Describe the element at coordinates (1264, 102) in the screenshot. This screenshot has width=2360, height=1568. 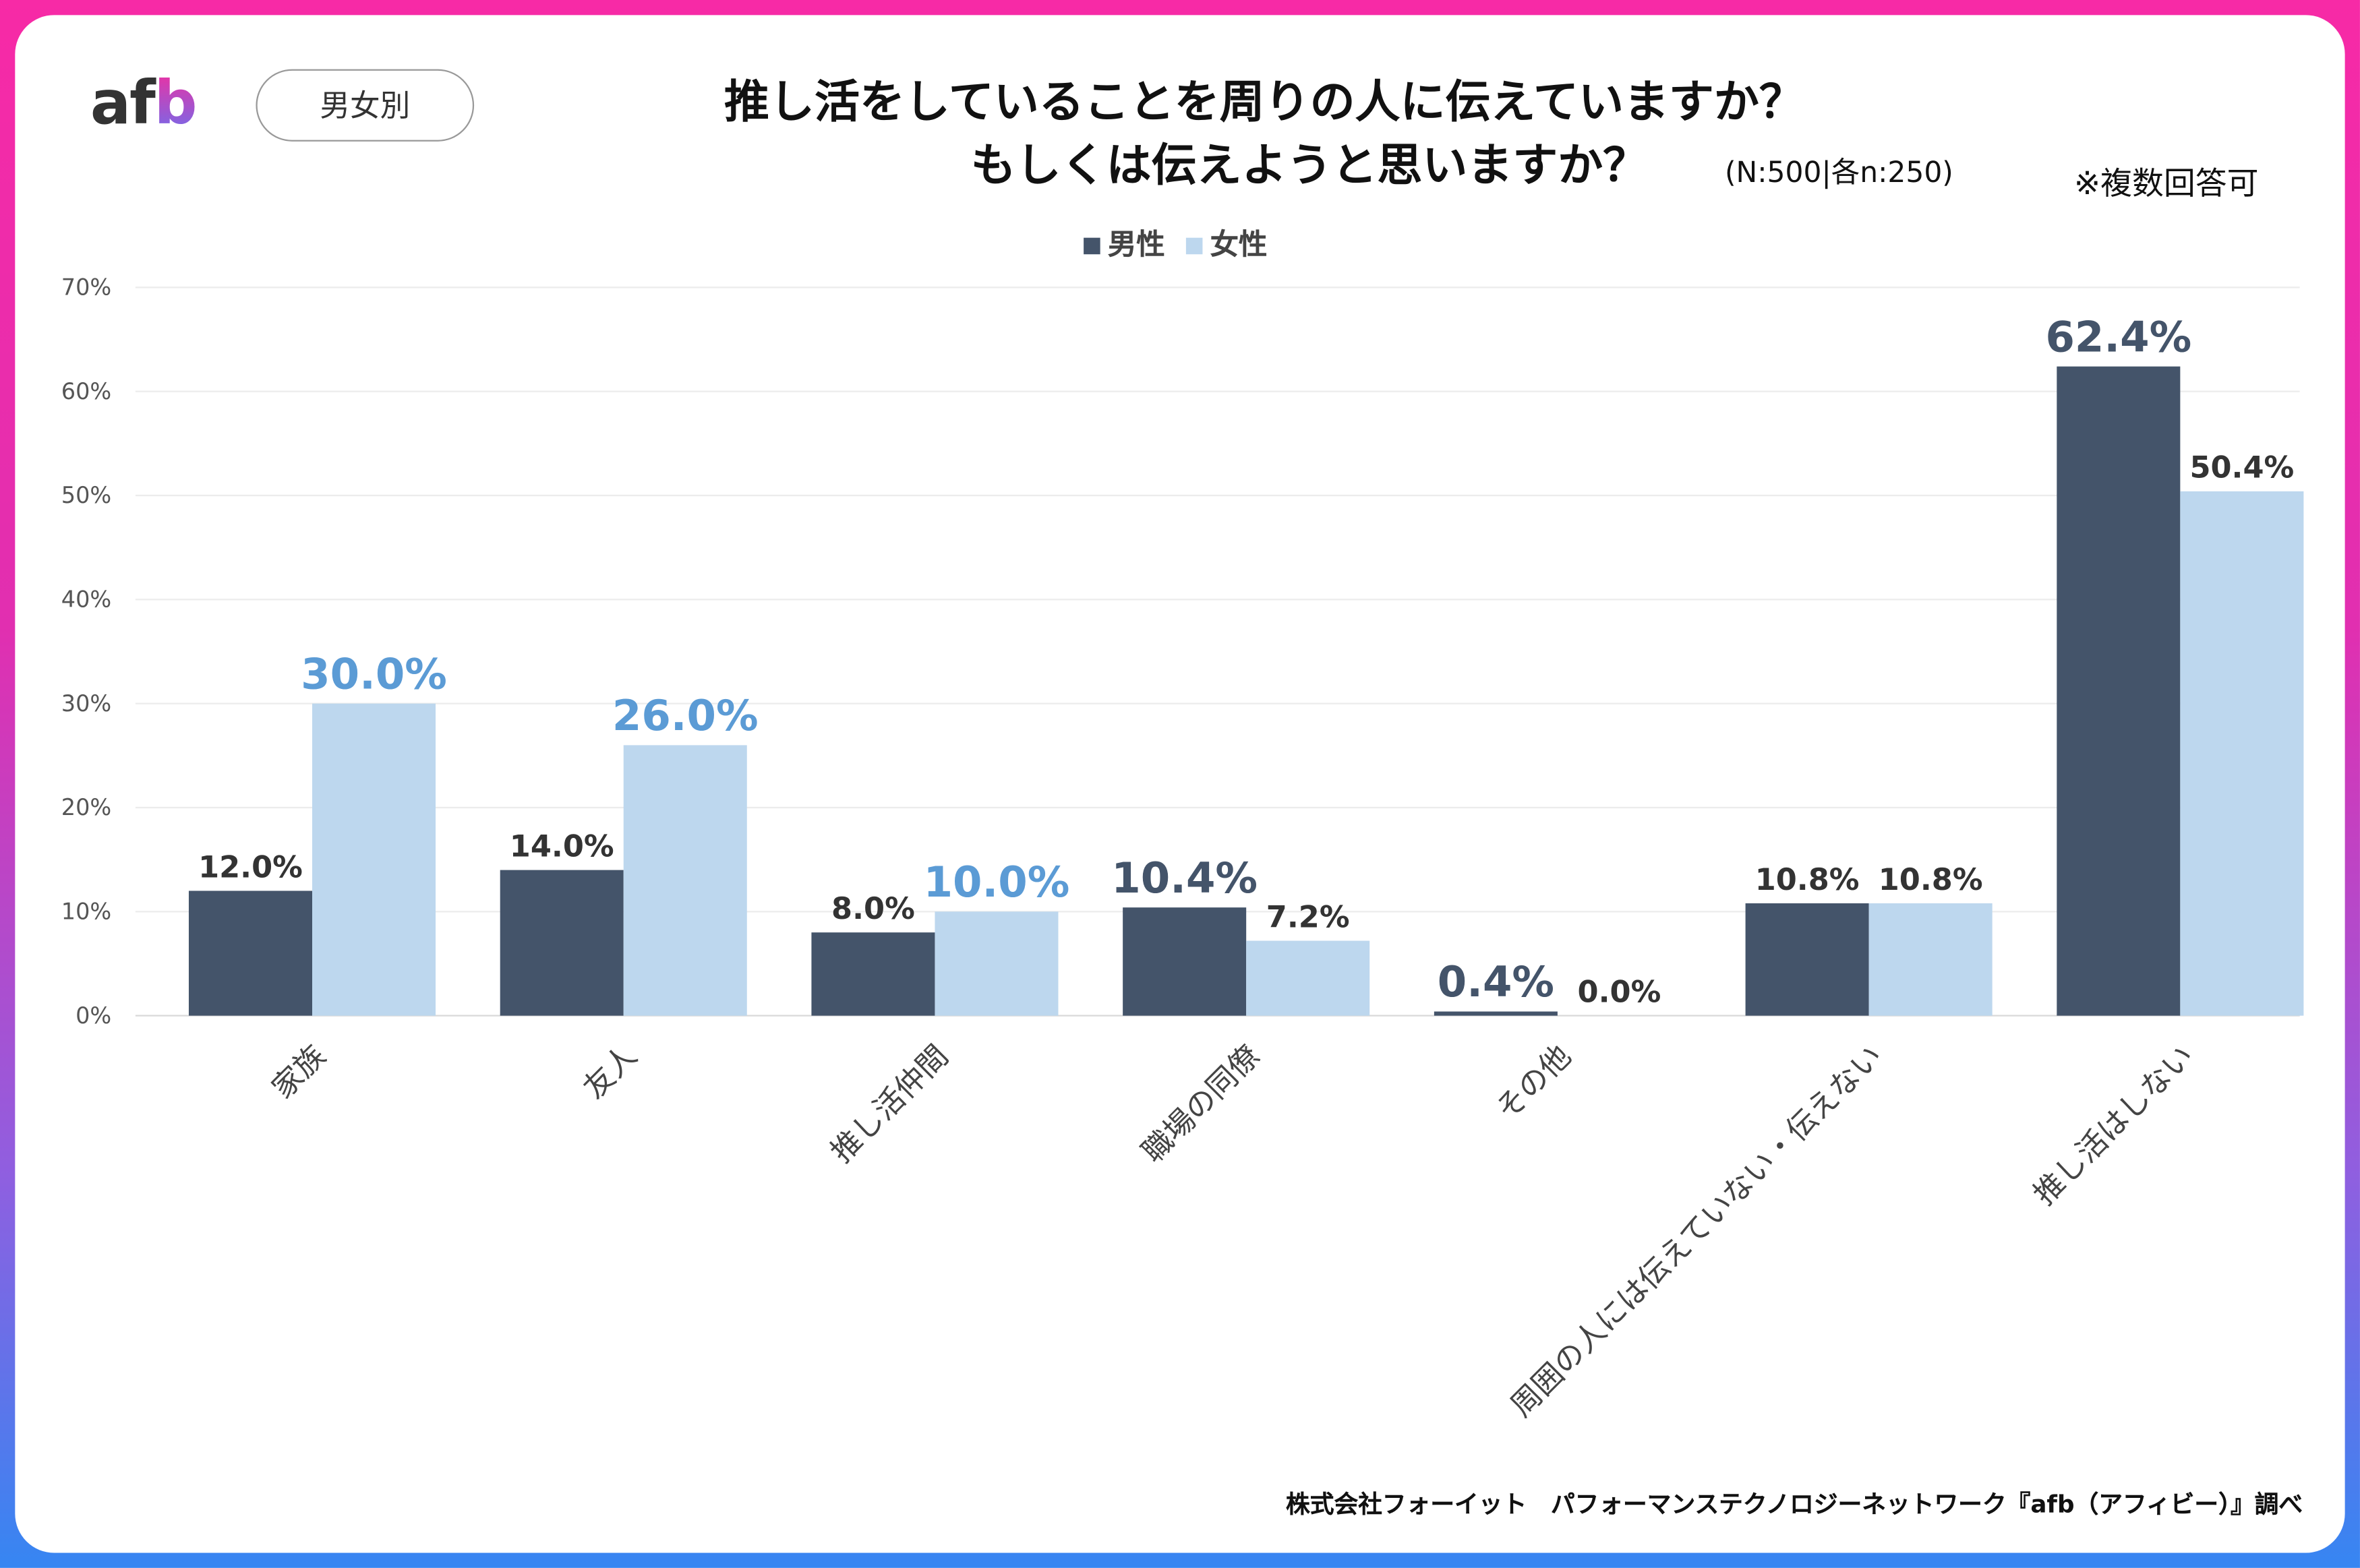
I see `title-line-1: 推し活をしていることを周りの人に伝えていますか？` at that location.